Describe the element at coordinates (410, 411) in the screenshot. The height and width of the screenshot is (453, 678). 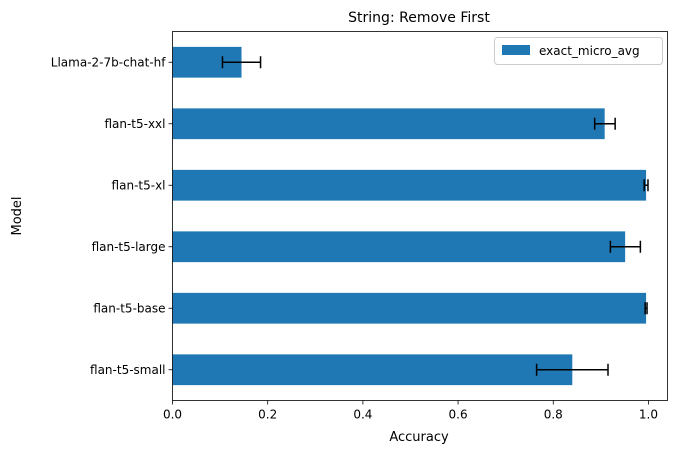
I see `x-axis: 0.0 0.2 0.4 0.6 0.8 1.0` at that location.